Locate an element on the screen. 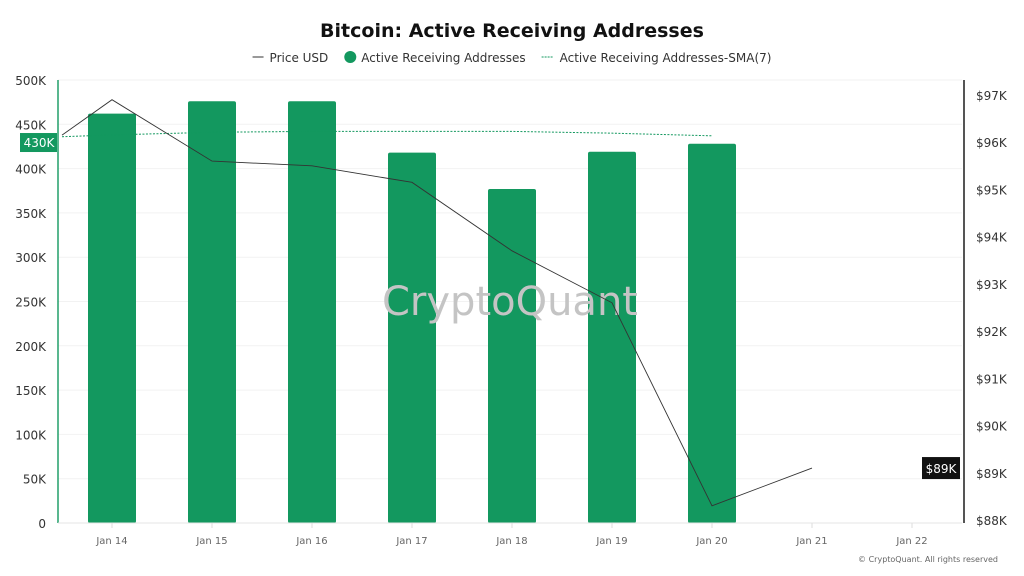  x-tick-label: Jan 19 is located at coordinates (611, 541).